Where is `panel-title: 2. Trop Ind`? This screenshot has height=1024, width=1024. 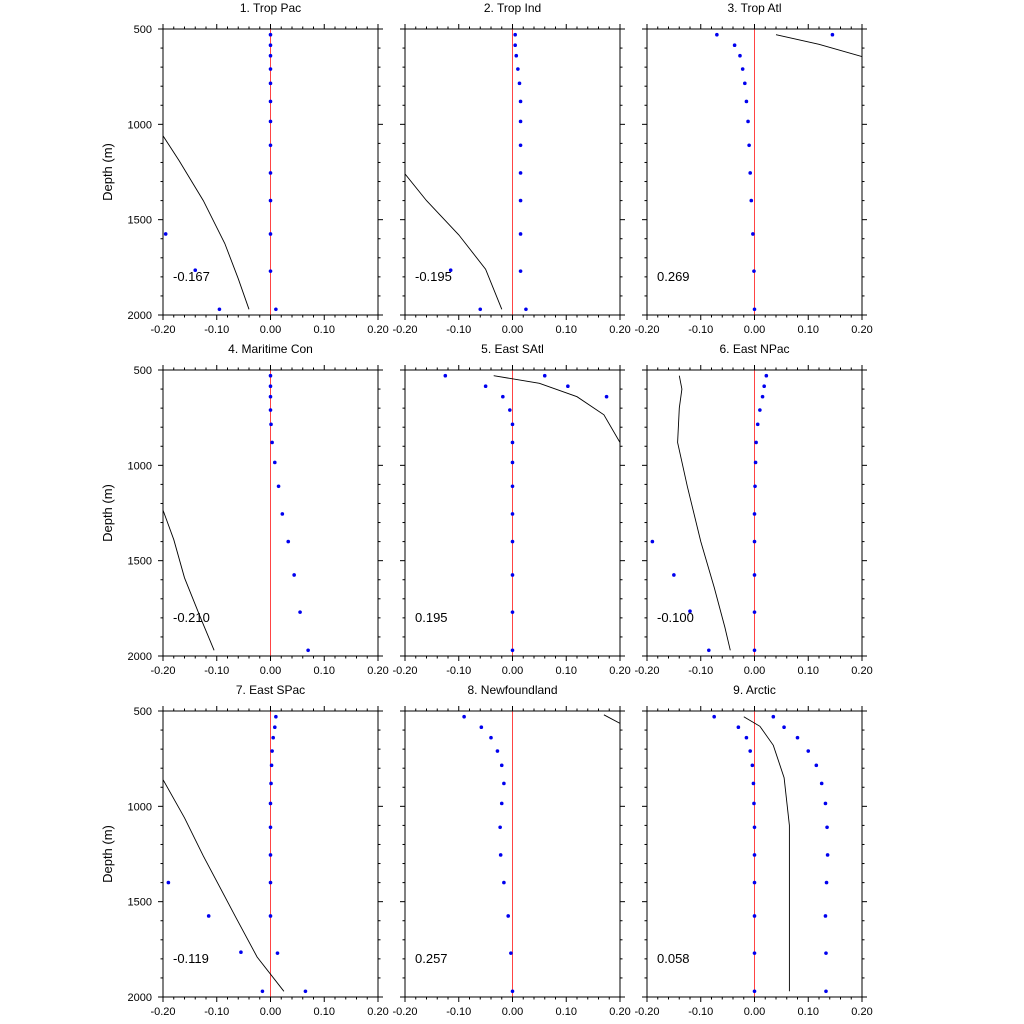
panel-title: 2. Trop Ind is located at coordinates (512, 8).